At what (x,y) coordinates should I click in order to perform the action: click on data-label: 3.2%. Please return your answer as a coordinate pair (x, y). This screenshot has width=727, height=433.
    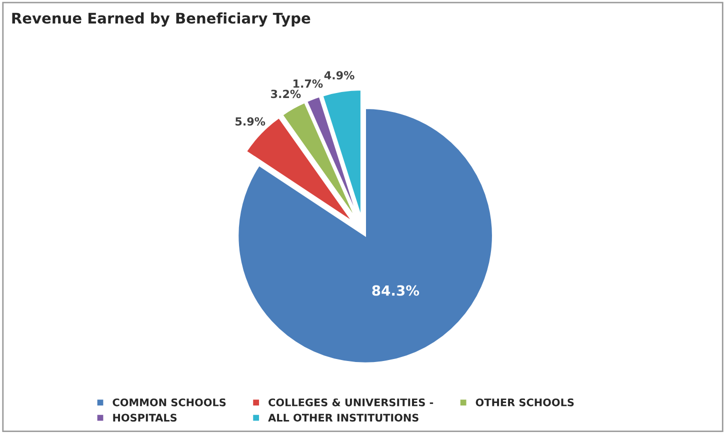
    Looking at the image, I should click on (286, 94).